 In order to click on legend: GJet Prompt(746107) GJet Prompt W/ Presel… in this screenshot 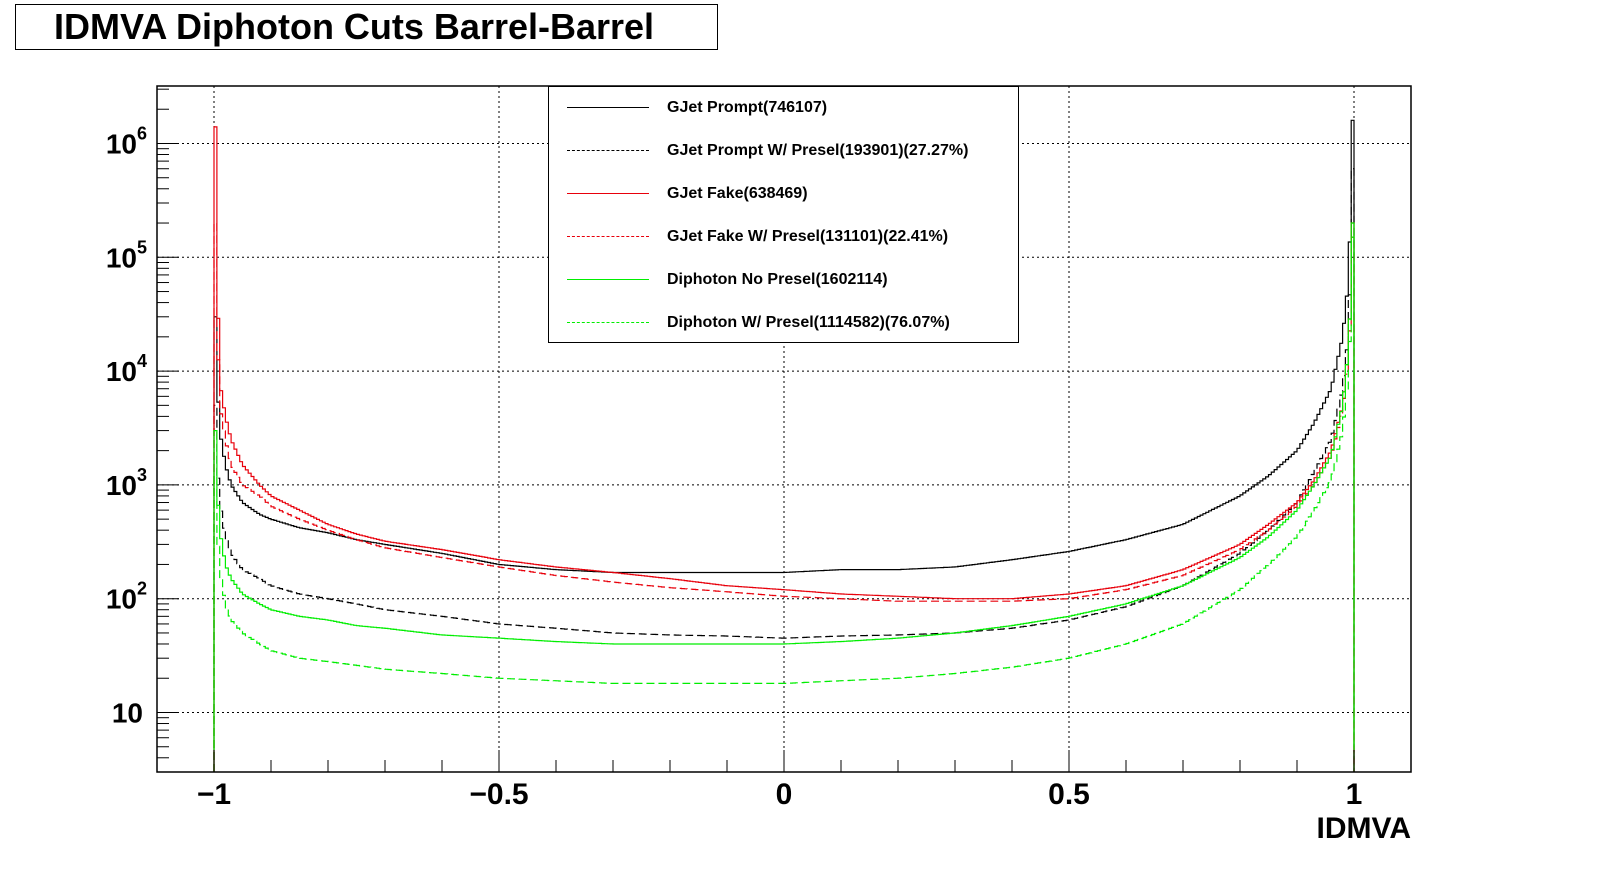, I will do `click(783, 214)`.